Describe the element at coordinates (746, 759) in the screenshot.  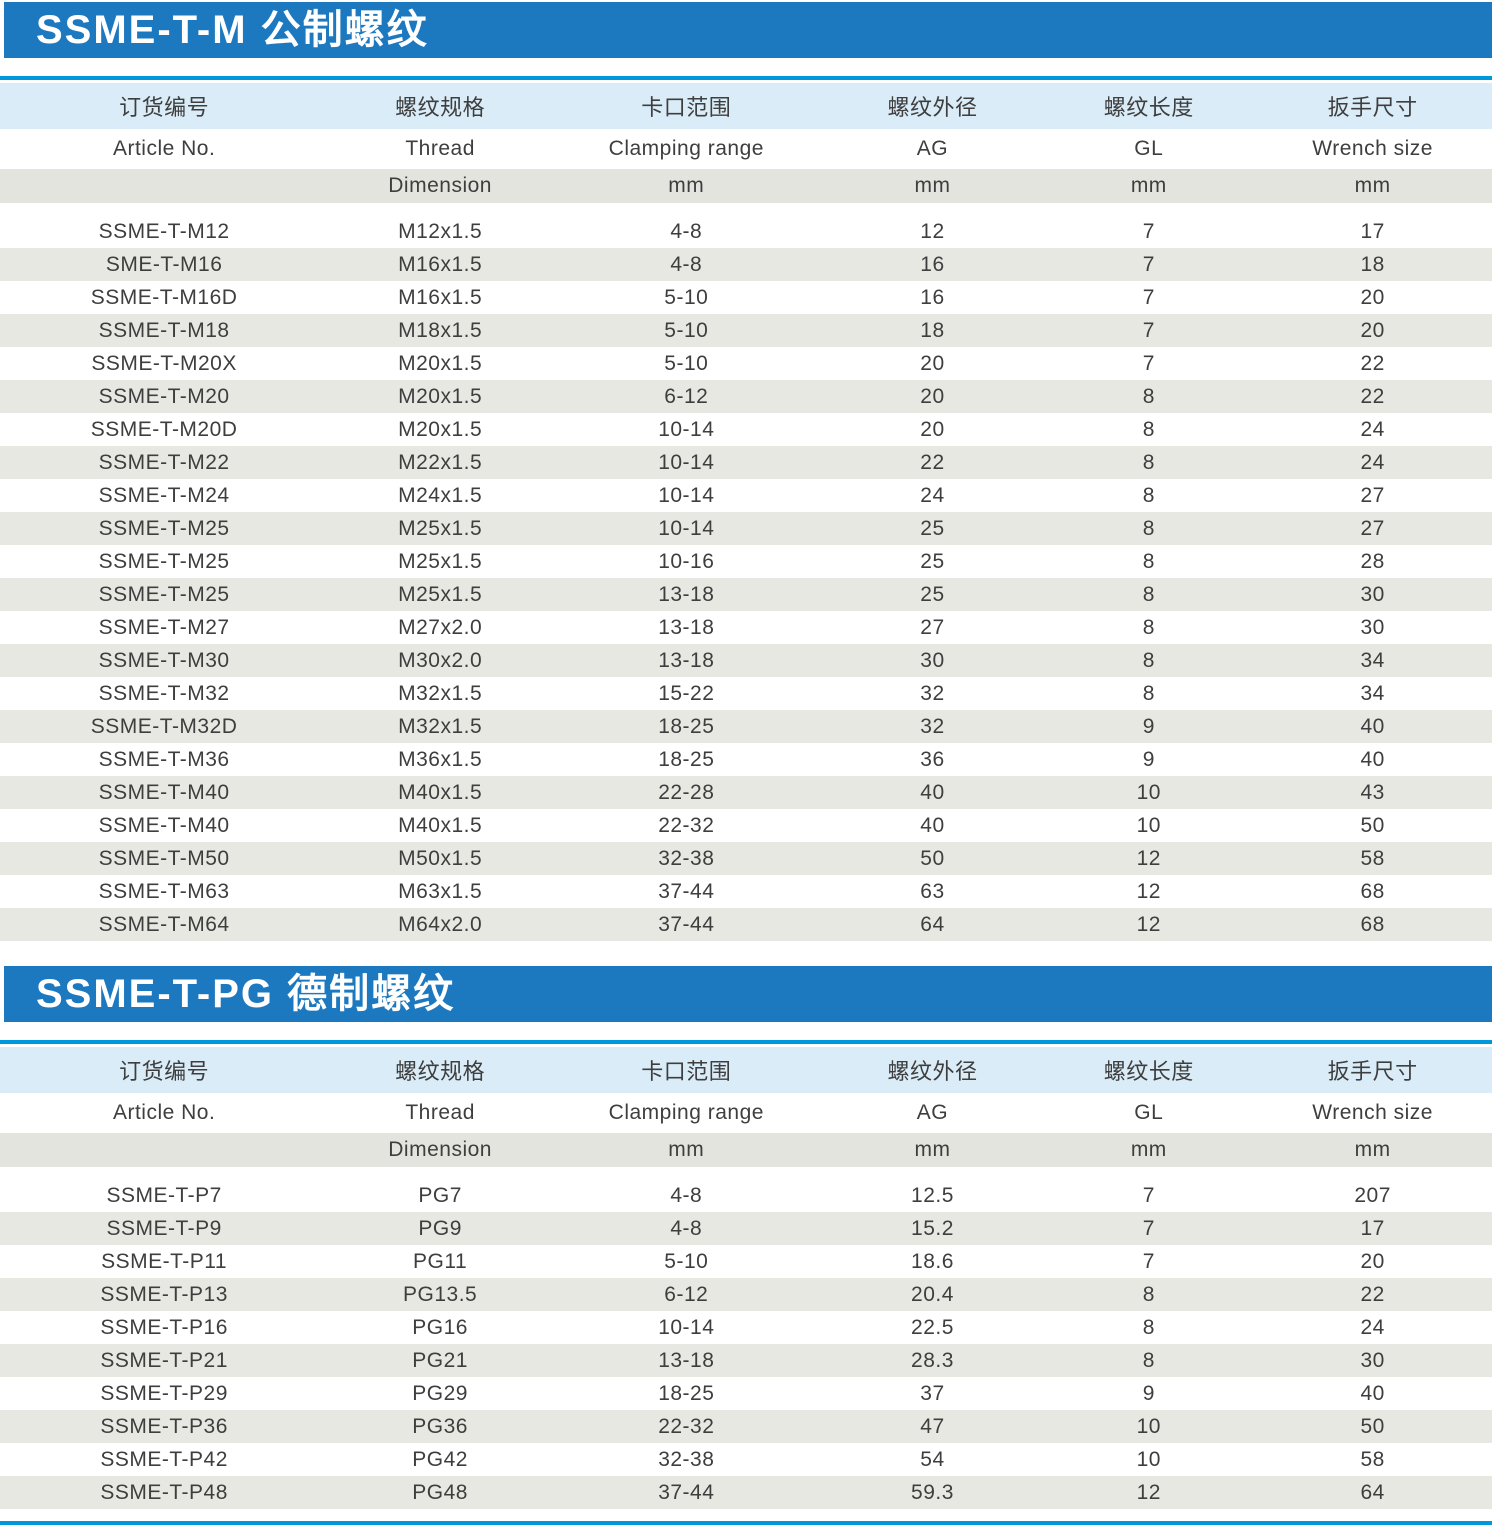
I see `table-row: SSME-T-M36 M36x1.5 18-25 36 9 40` at that location.